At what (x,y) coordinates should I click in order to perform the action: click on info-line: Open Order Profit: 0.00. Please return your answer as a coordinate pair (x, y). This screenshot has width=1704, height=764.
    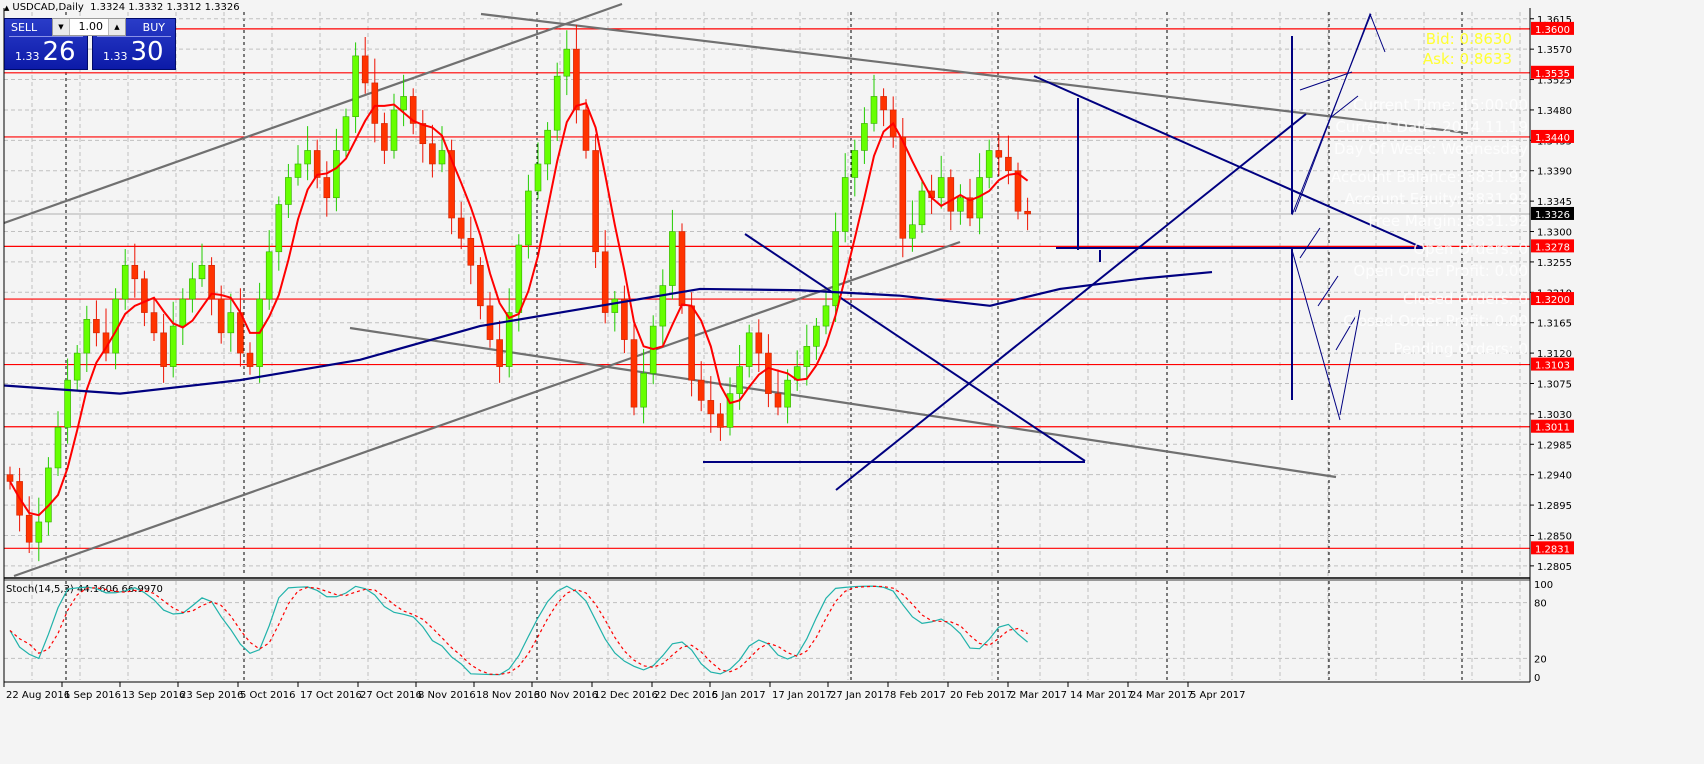
    Looking at the image, I should click on (1440, 271).